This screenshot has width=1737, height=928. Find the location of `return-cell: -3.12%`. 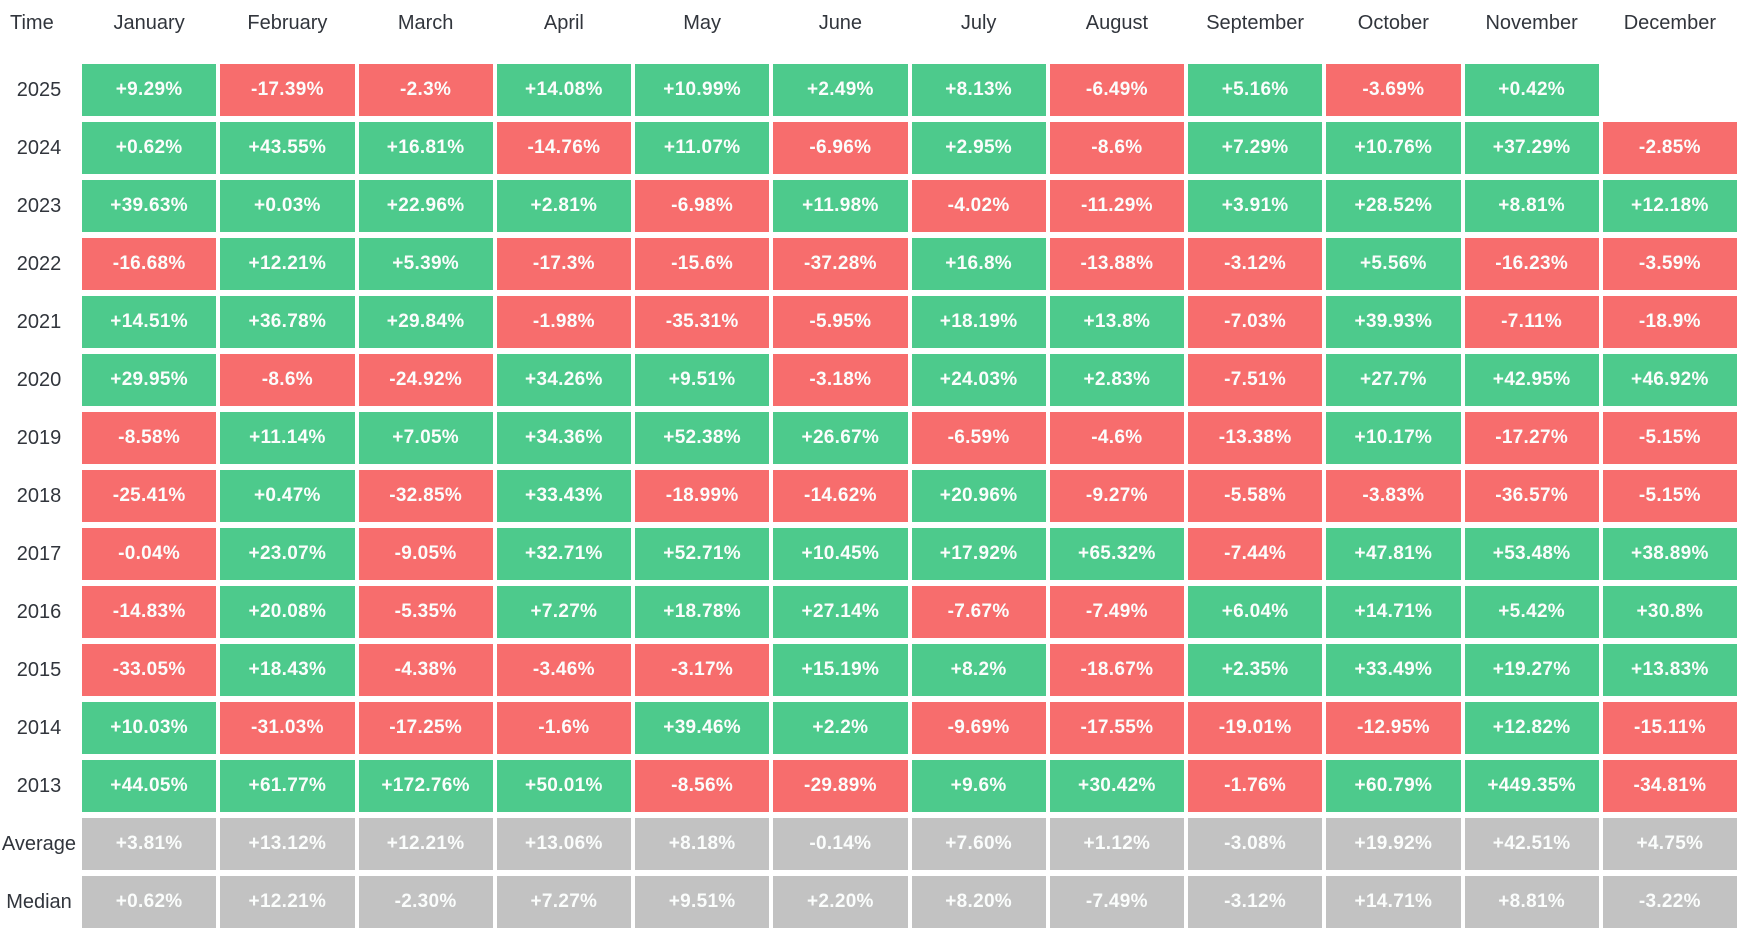

return-cell: -3.12% is located at coordinates (1255, 264).